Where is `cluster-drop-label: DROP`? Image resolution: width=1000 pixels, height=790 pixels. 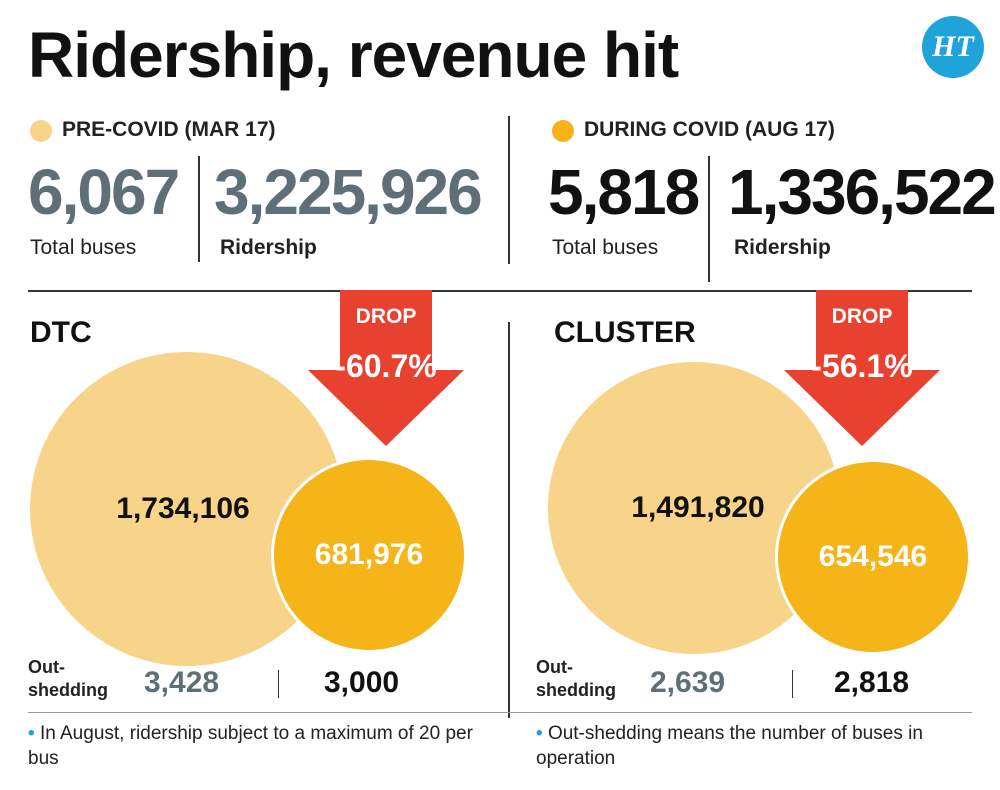 cluster-drop-label: DROP is located at coordinates (862, 316).